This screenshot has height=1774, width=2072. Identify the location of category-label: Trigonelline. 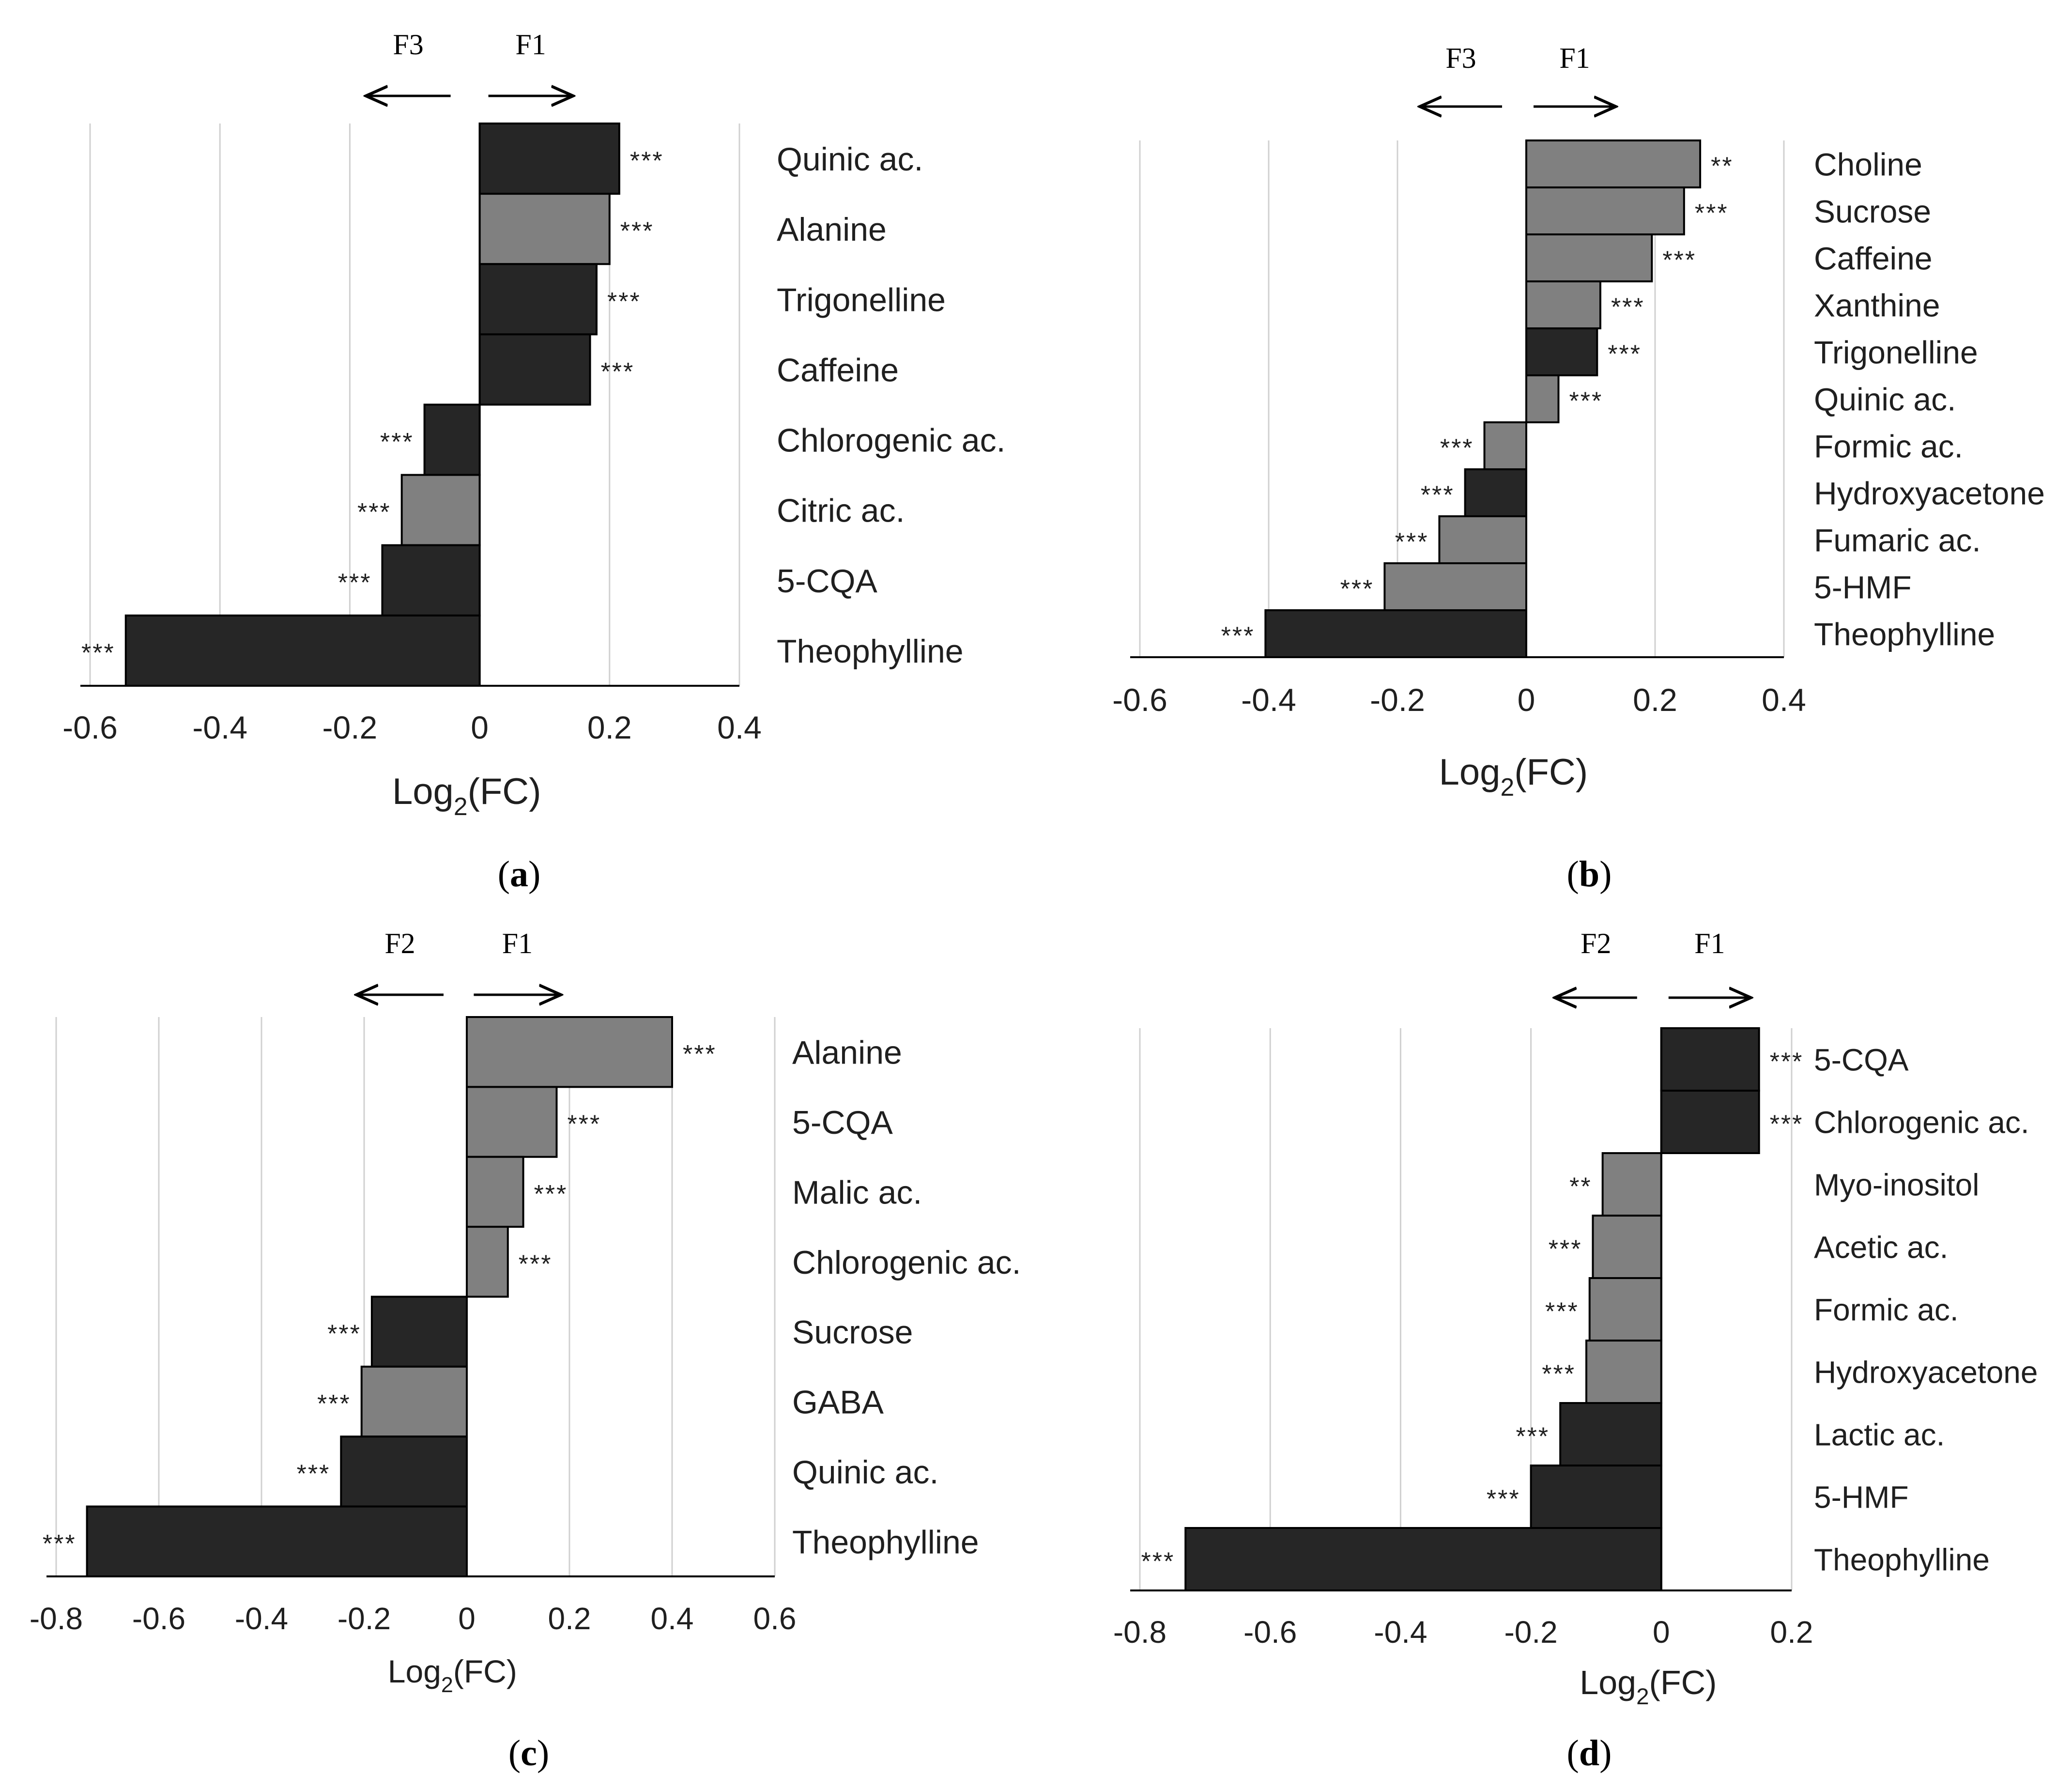
(861, 299).